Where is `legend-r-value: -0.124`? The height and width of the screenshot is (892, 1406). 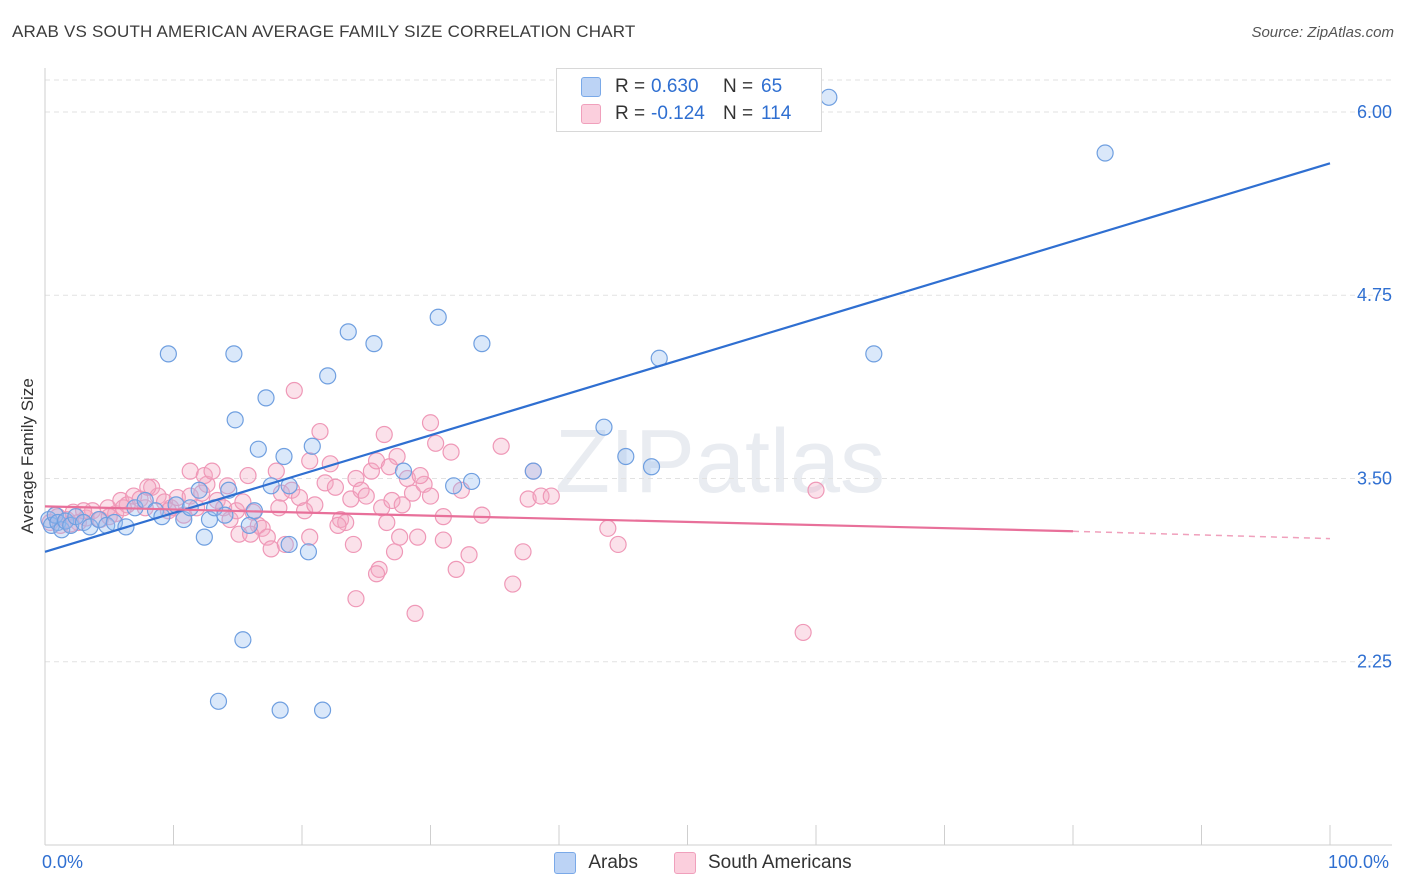 legend-r-value: -0.124 is located at coordinates (678, 113).